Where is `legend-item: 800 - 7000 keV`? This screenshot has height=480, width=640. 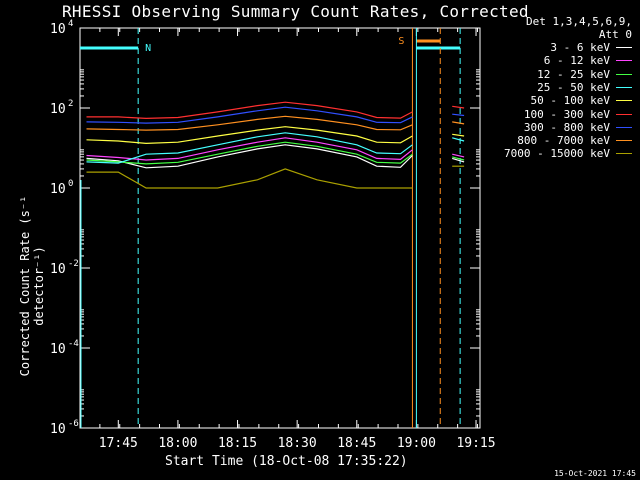 legend-item: 800 - 7000 keV is located at coordinates (574, 140).